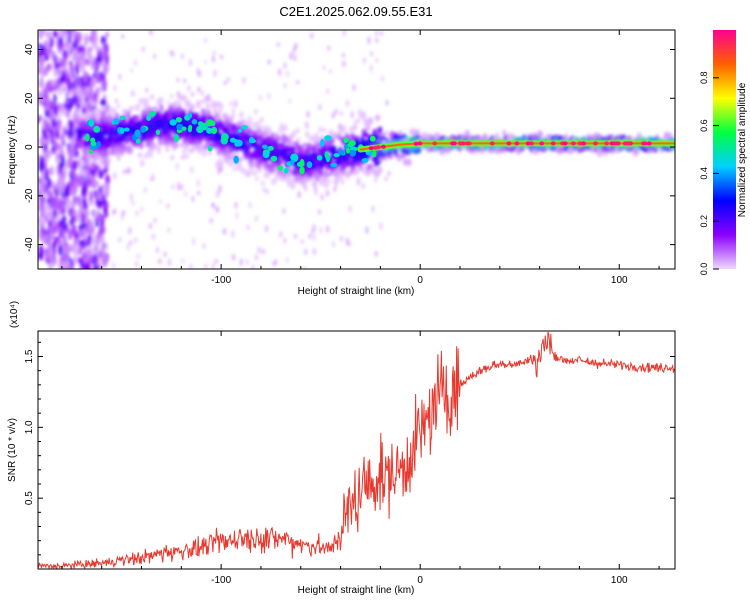  I want to click on colorbar-label: Normalized spectral amplitude, so click(742, 149).